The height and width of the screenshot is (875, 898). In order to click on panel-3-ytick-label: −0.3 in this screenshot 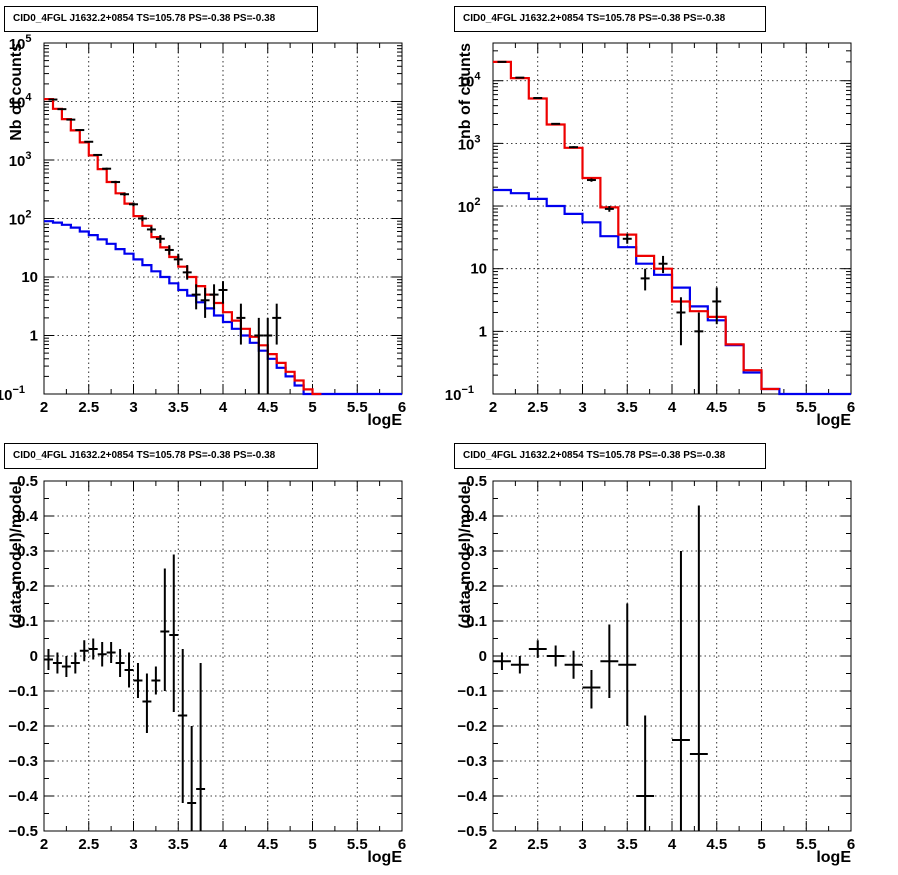, I will do `click(23, 761)`.